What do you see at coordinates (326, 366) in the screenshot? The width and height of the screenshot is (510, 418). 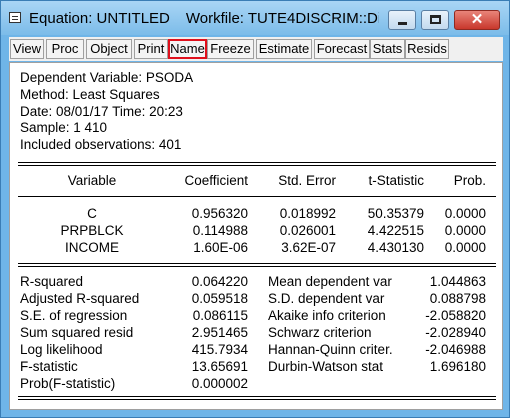 I see `stat-label: Durbin-Watson stat` at bounding box center [326, 366].